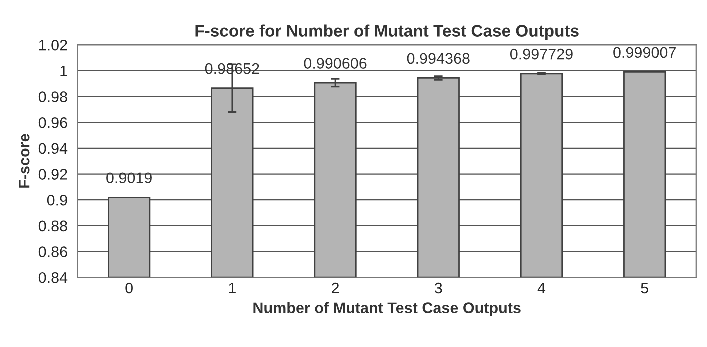 Image resolution: width=707 pixels, height=347 pixels. I want to click on data-label: 0.9019, so click(129, 178).